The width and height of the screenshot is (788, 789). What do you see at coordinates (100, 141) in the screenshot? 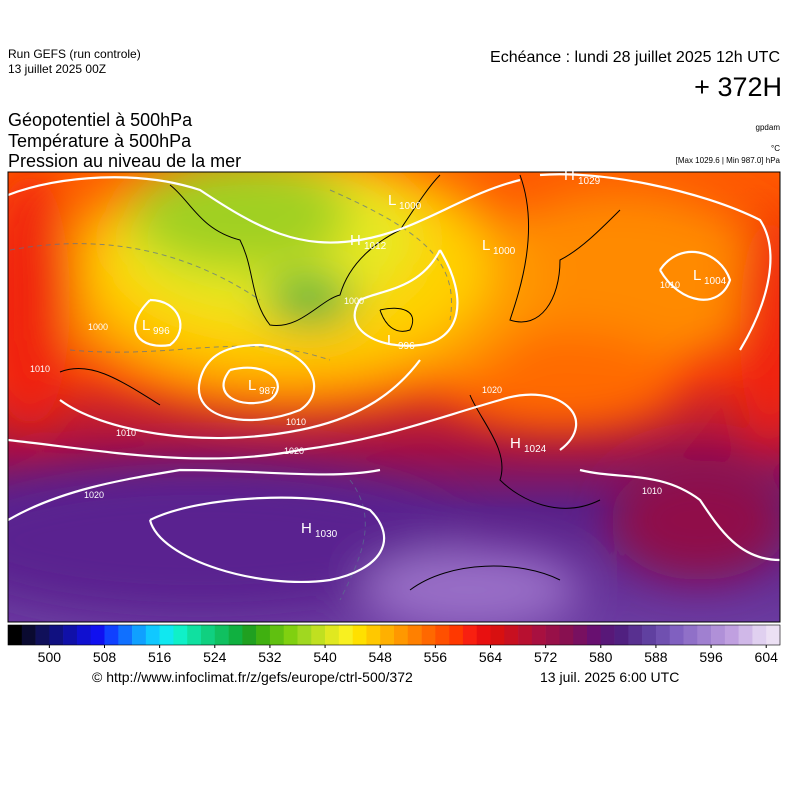
I see `field: Température à 500hPa` at bounding box center [100, 141].